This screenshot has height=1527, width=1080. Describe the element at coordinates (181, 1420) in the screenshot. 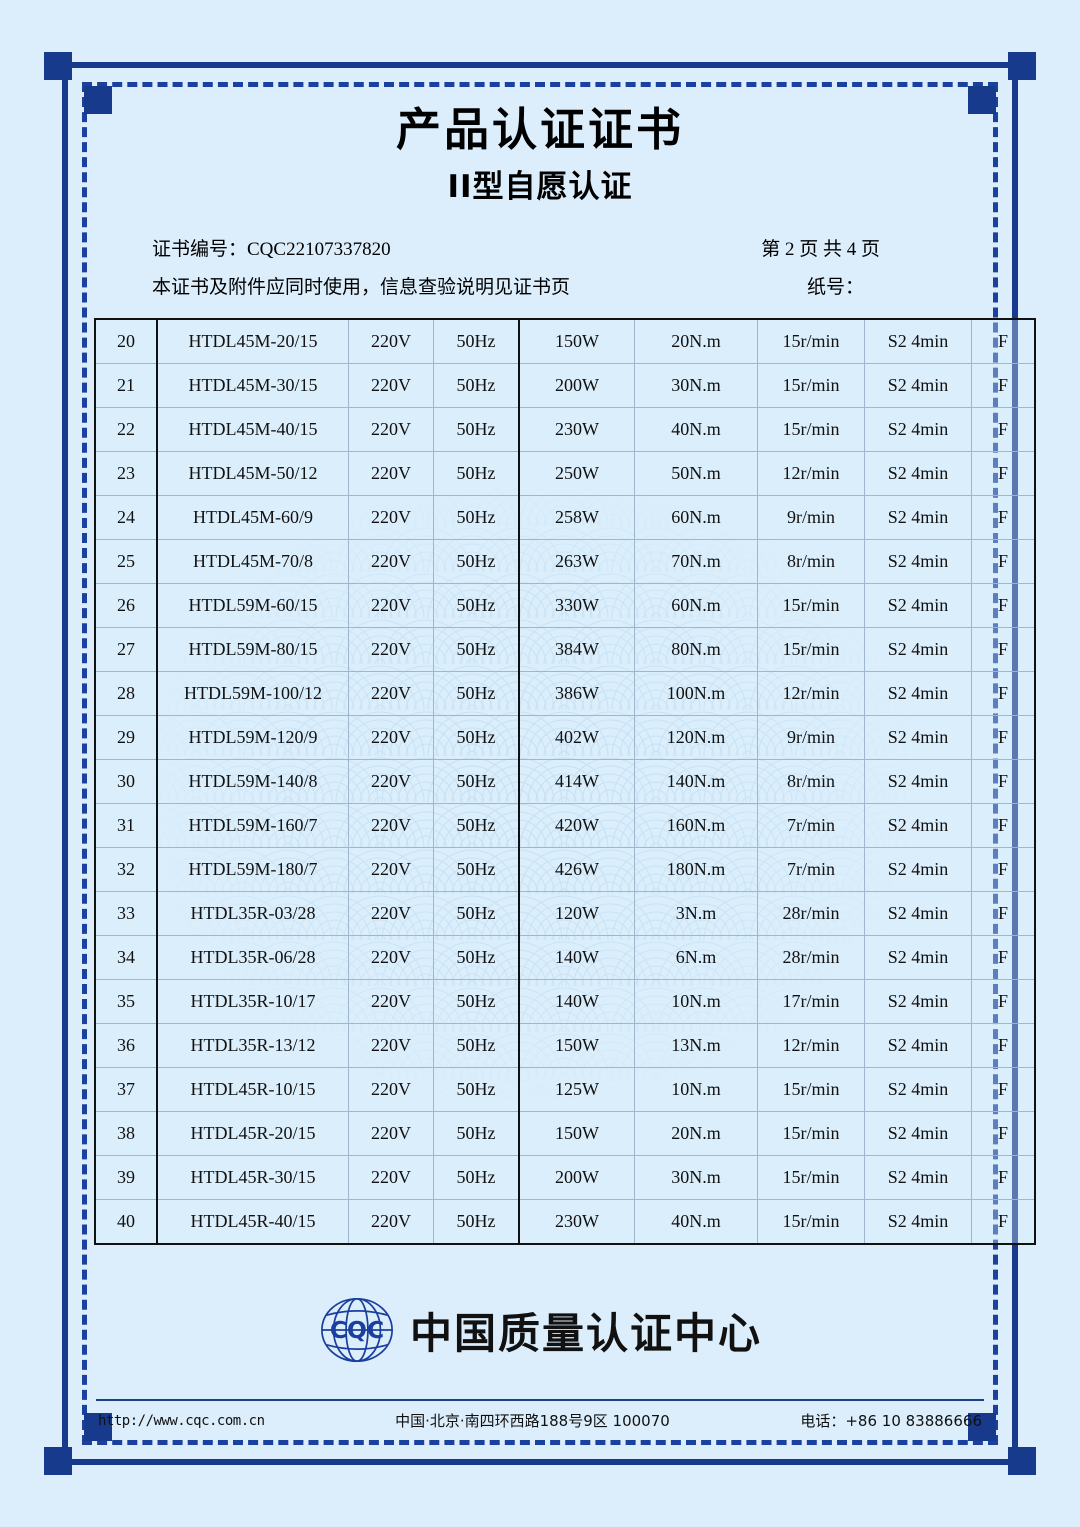

I see `footer-website: http://www.cqc.com.cn` at that location.